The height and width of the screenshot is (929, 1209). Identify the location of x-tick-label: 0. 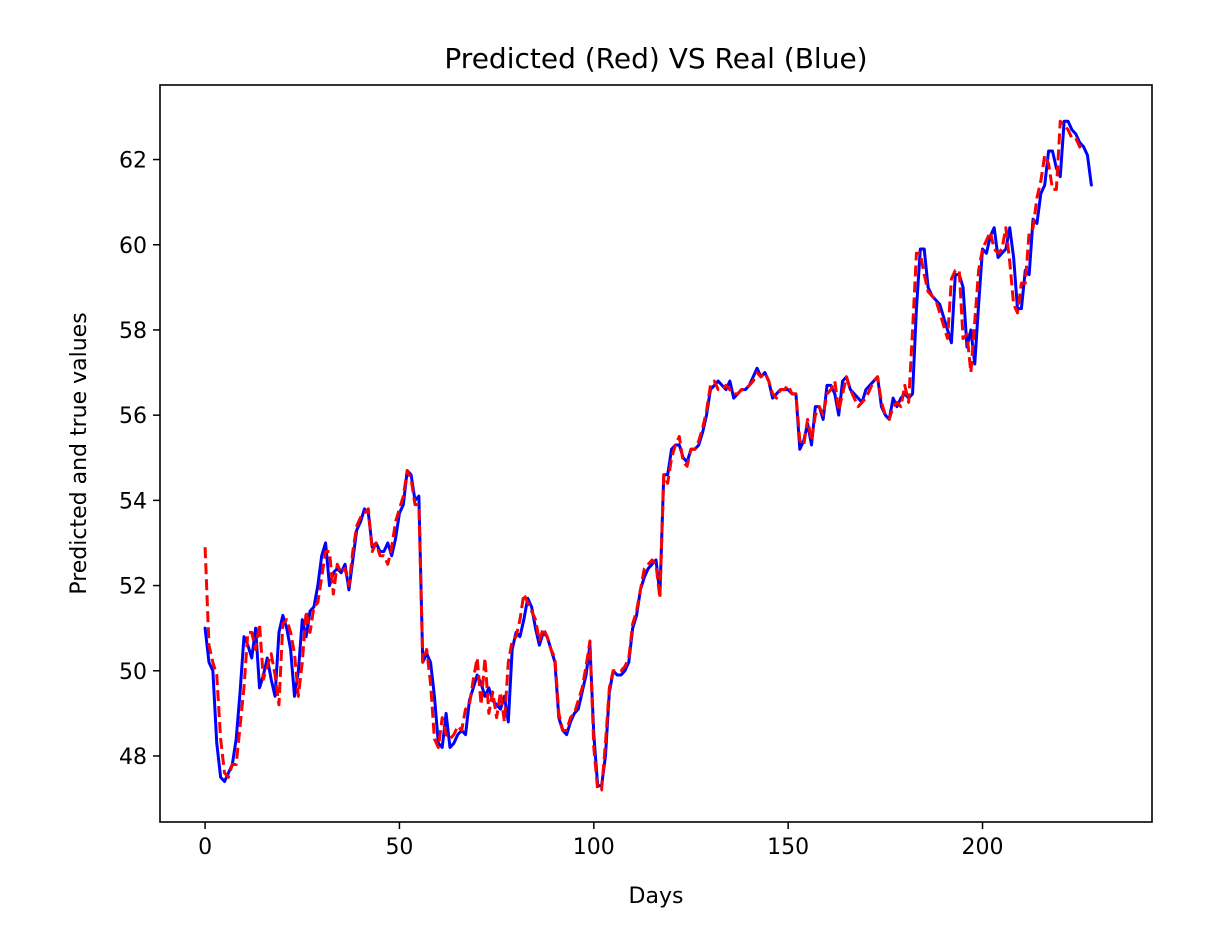
(205, 847).